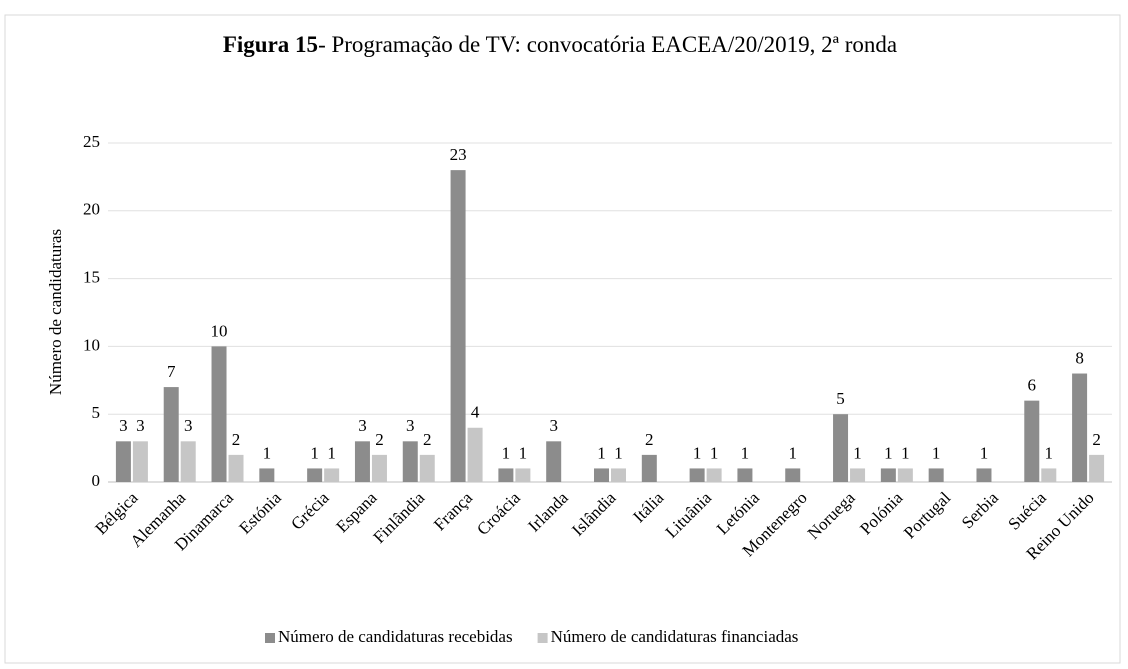  I want to click on value-label: 23, so click(458, 154).